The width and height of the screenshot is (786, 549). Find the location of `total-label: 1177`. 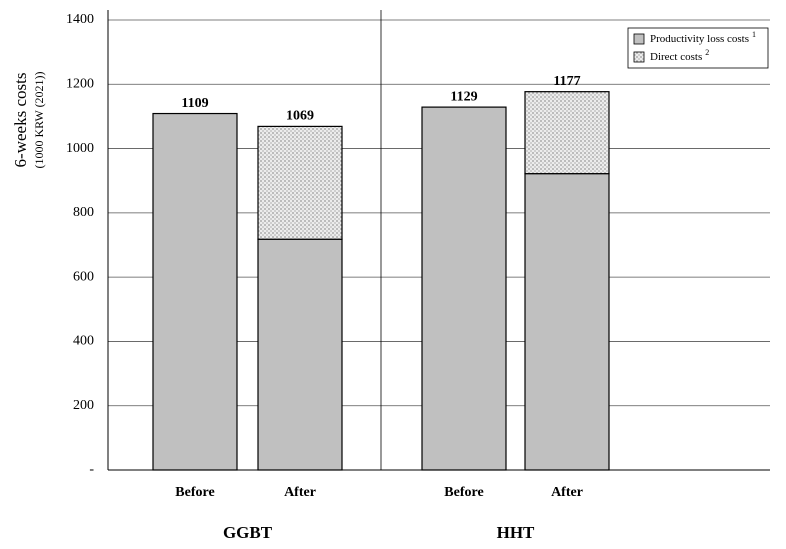

total-label: 1177 is located at coordinates (566, 81).